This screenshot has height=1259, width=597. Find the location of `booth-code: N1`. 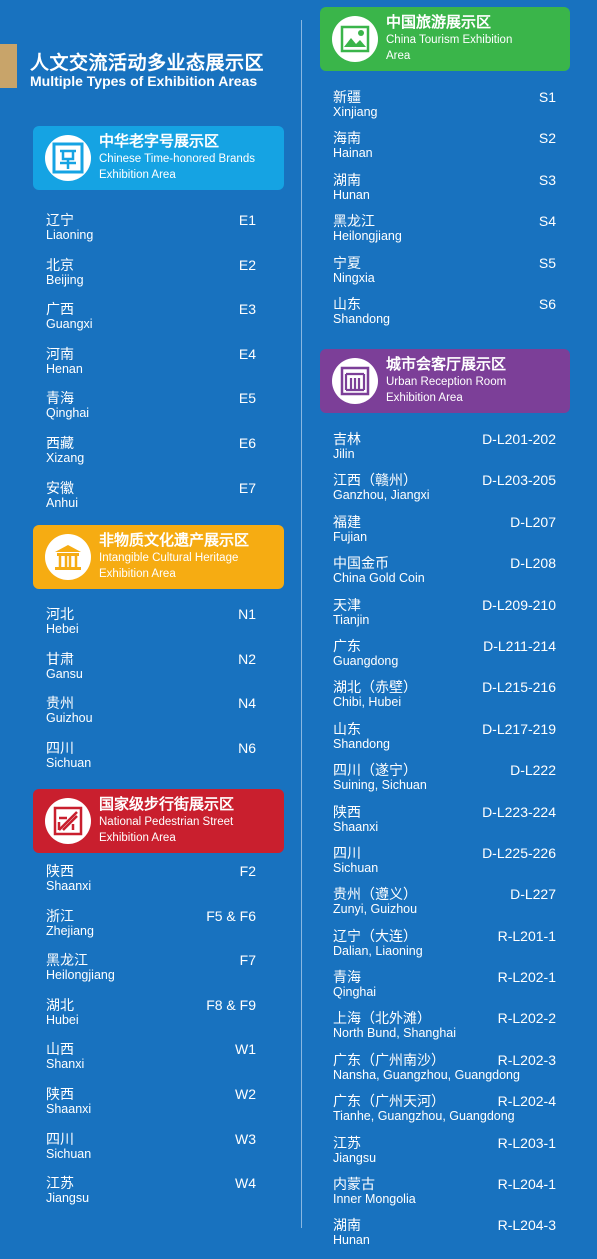

booth-code: N1 is located at coordinates (247, 614).